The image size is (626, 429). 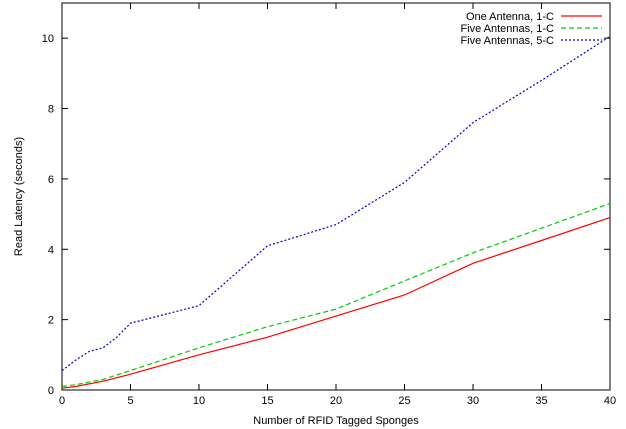 I want to click on x-axis-title: Number of RFID Tagged Sponges, so click(x=336, y=421).